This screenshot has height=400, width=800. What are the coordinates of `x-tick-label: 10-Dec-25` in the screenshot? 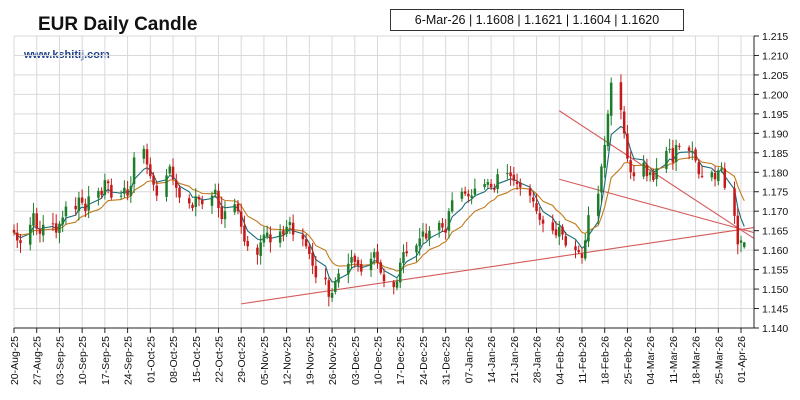 It's located at (379, 360).